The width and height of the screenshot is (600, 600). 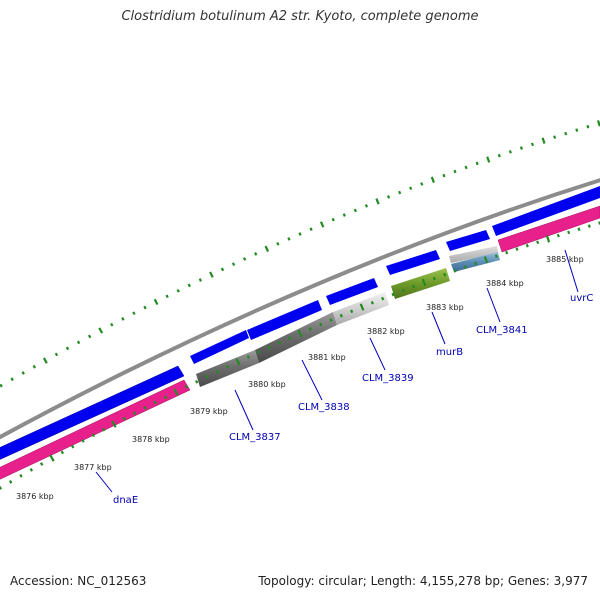 What do you see at coordinates (267, 384) in the screenshot?
I see `tick-label: 3880 kbp` at bounding box center [267, 384].